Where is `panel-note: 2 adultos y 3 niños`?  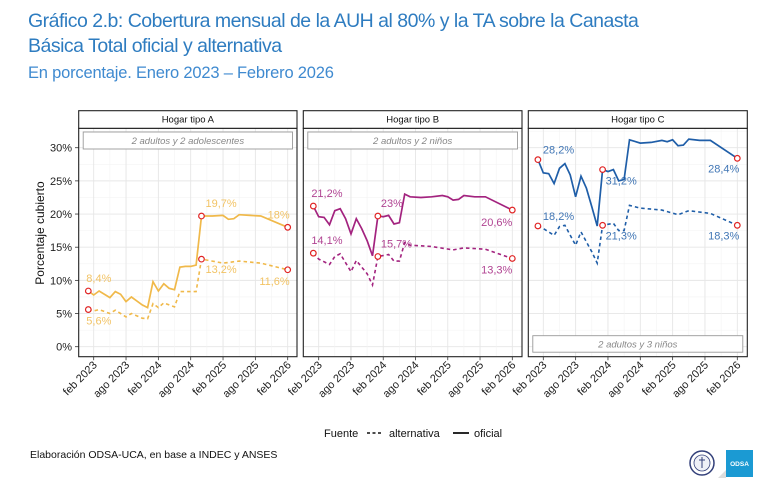 panel-note: 2 adultos y 3 niños is located at coordinates (637, 345).